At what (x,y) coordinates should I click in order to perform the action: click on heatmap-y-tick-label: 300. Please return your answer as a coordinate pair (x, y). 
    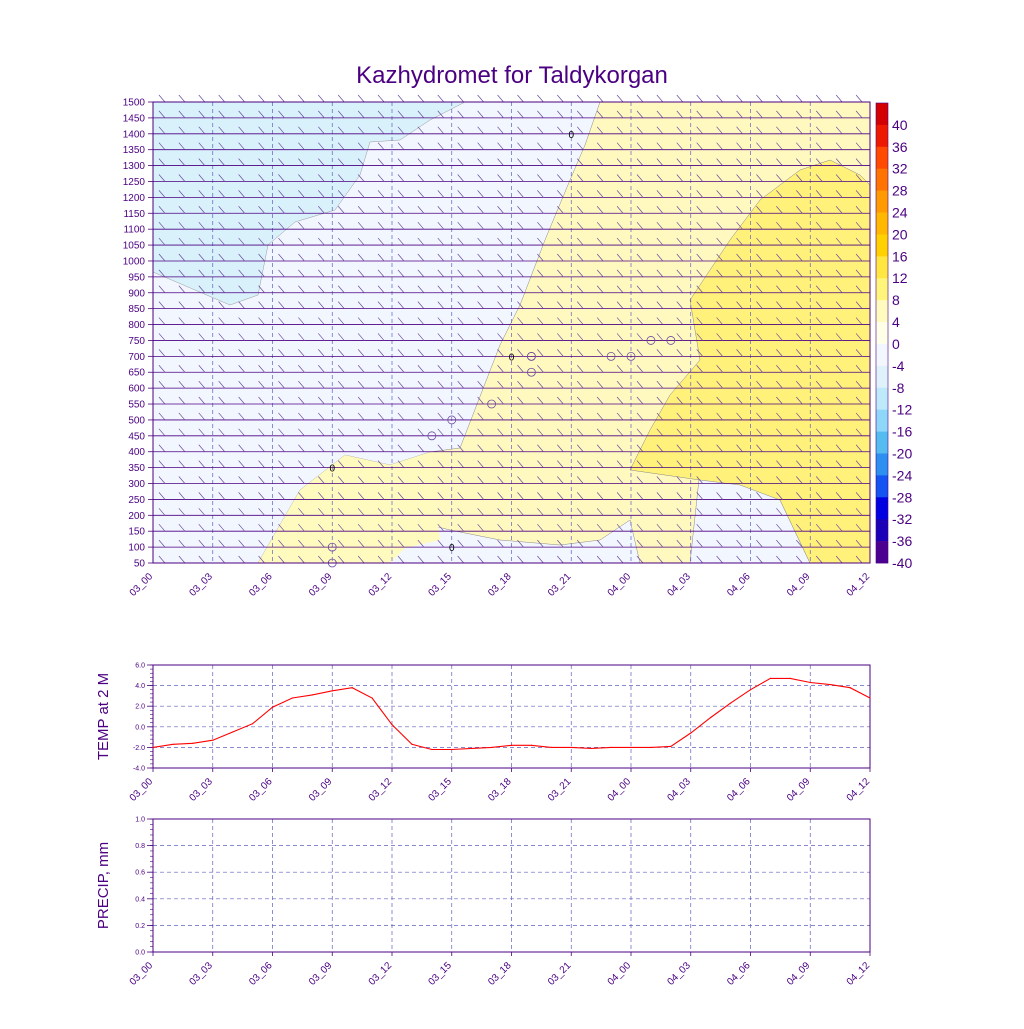
    Looking at the image, I should click on (136, 484).